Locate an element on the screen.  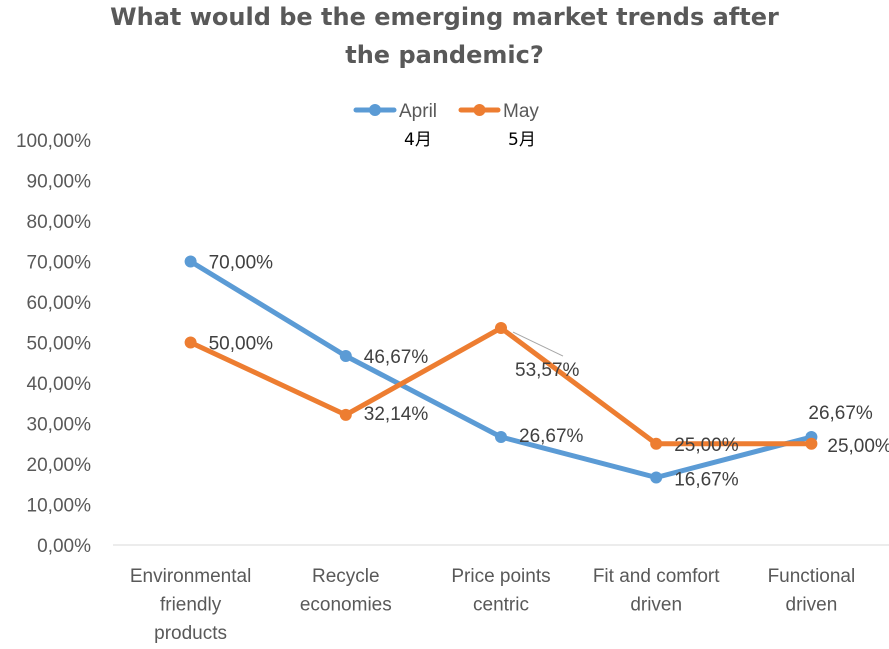
data-label-april: 46,67% is located at coordinates (396, 357).